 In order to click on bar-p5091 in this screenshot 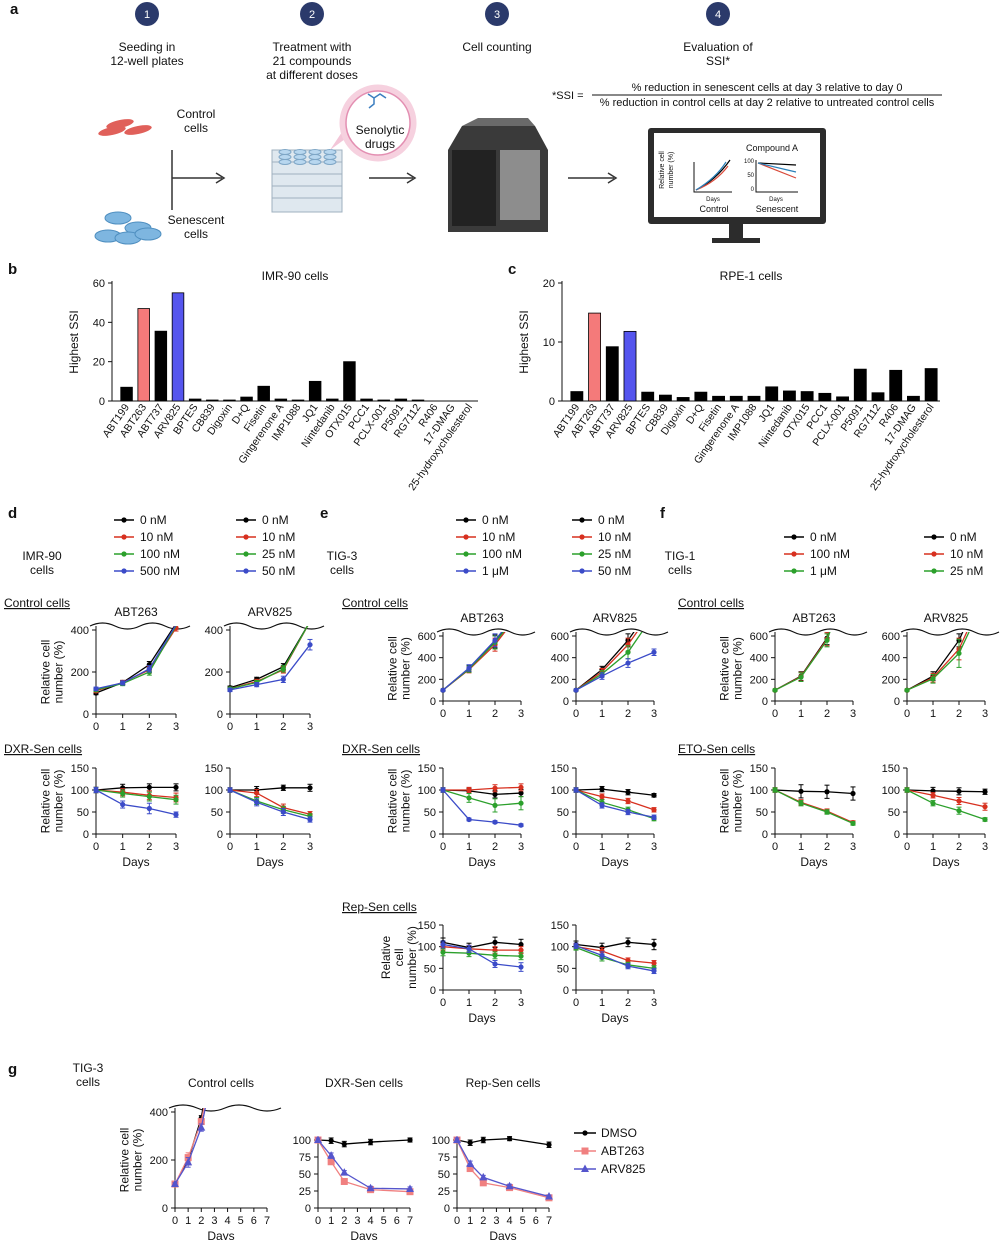, I will do `click(860, 385)`.